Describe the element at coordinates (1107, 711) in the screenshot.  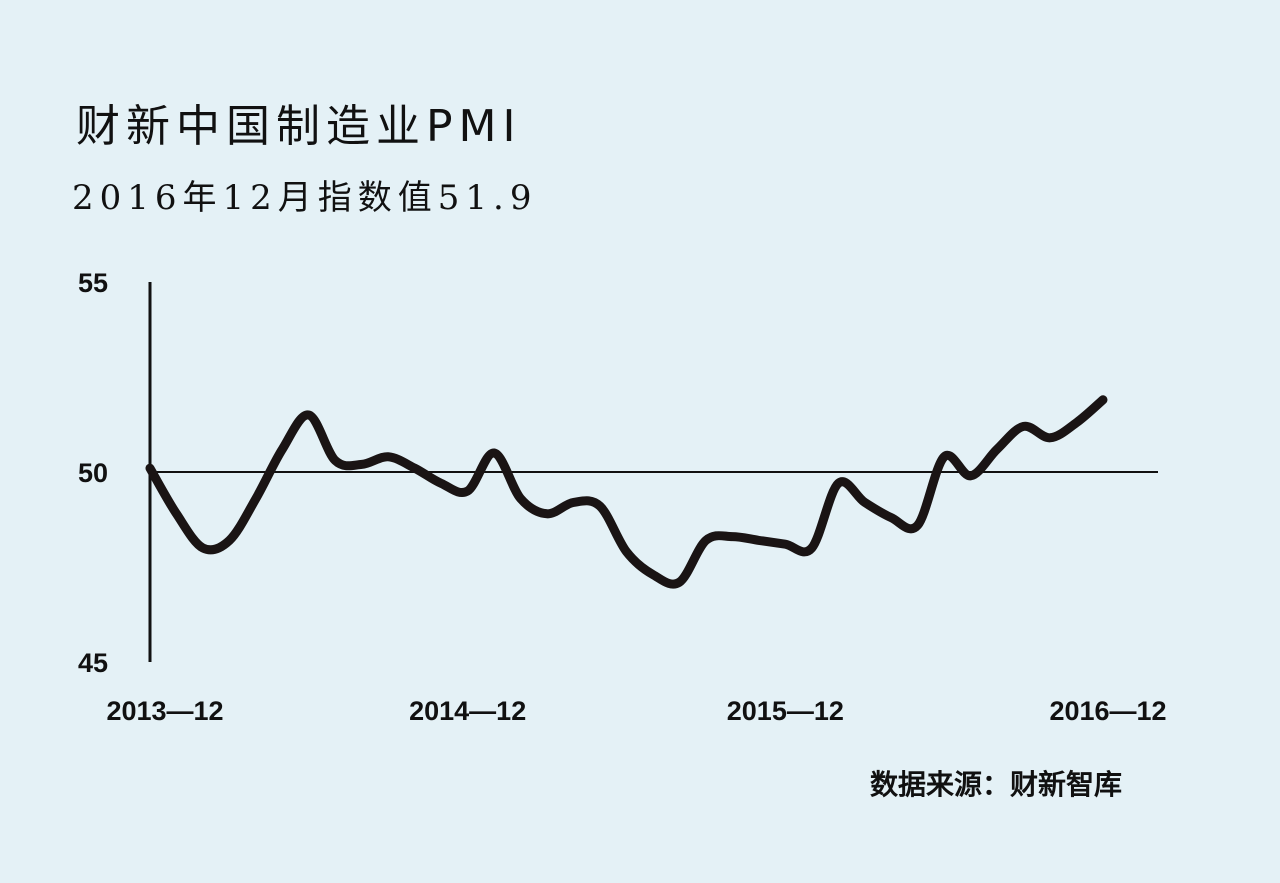
I see `x-tick-label: 2016—12` at that location.